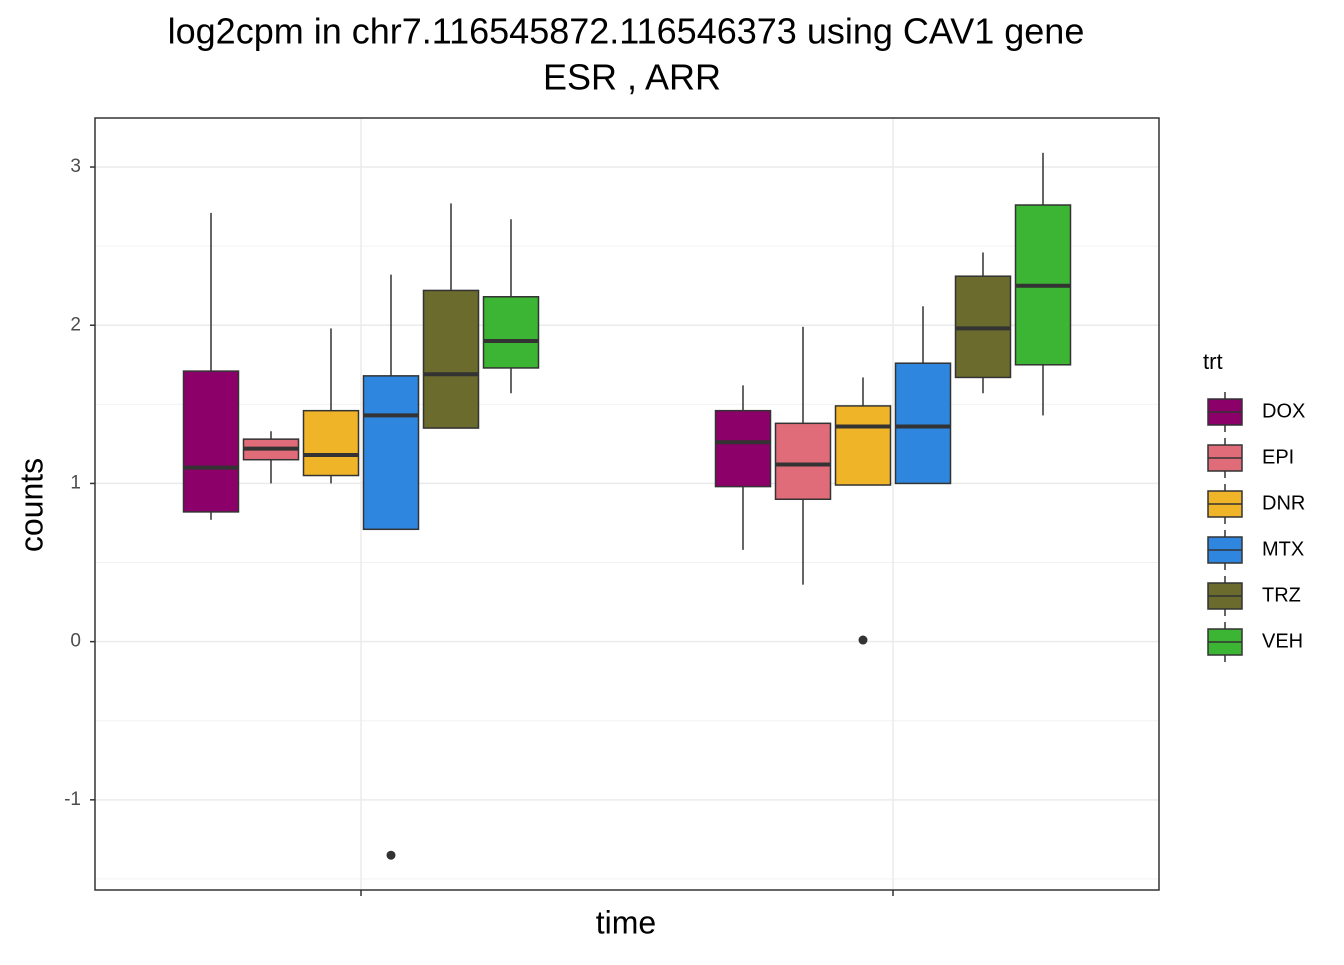  Describe the element at coordinates (626, 922) in the screenshot. I see `x-axis-title: time` at that location.